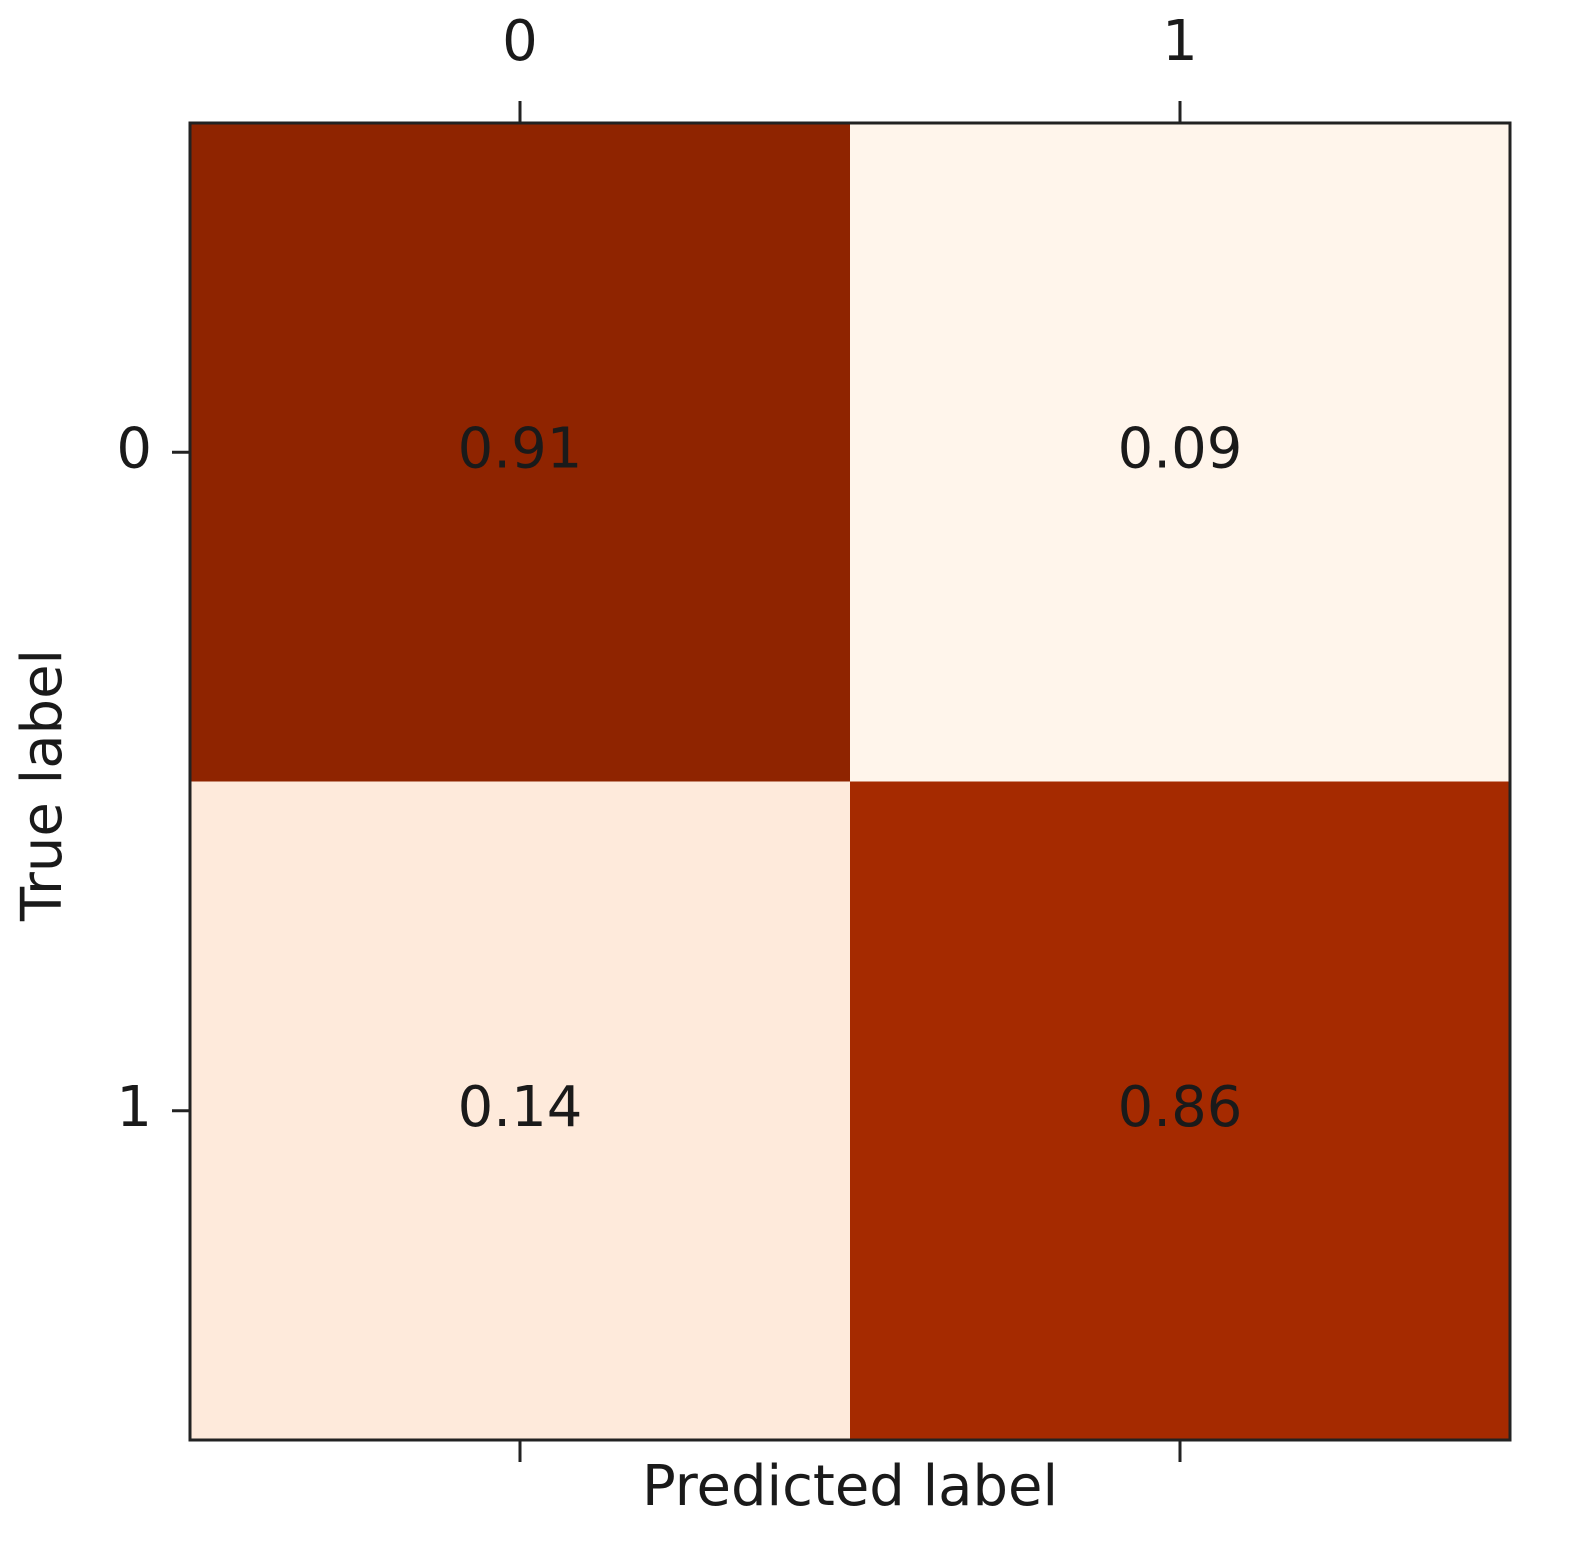 Image resolution: width=1588 pixels, height=1566 pixels. What do you see at coordinates (42, 785) in the screenshot?
I see `y-axis-label: True label` at bounding box center [42, 785].